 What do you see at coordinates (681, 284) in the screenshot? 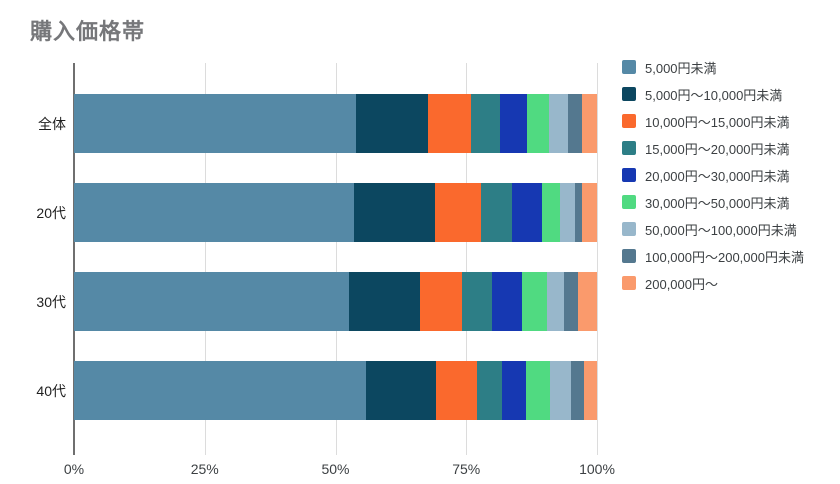
I see `legend-label: 200,000円～` at bounding box center [681, 284].